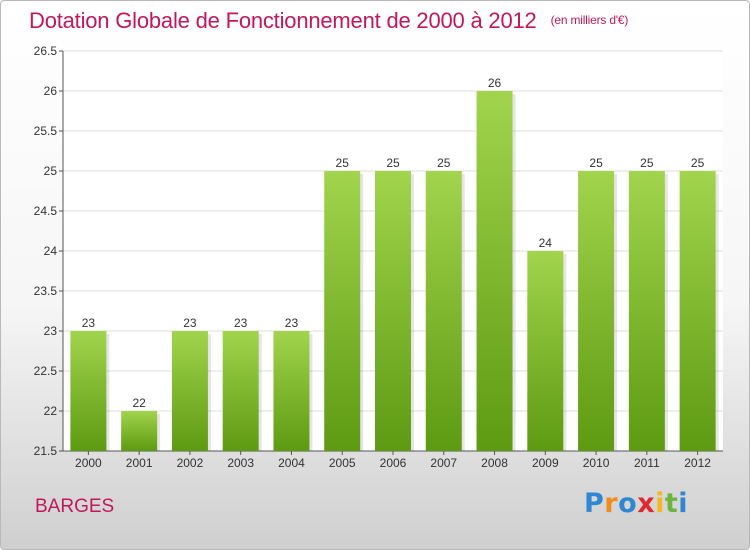  Describe the element at coordinates (51, 411) in the screenshot. I see `y-tick-label: 22` at that location.